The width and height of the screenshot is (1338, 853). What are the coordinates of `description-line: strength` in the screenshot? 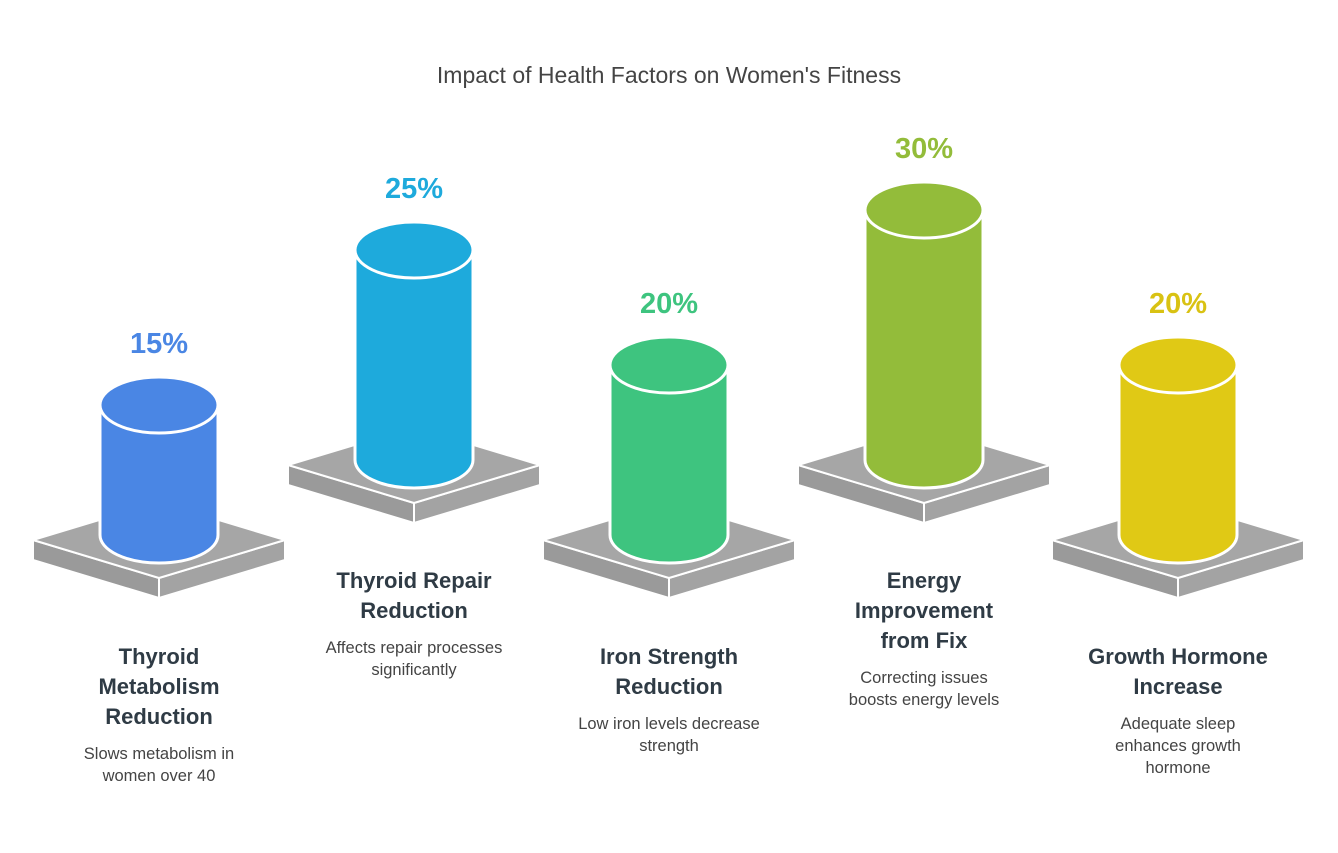 It's located at (669, 746).